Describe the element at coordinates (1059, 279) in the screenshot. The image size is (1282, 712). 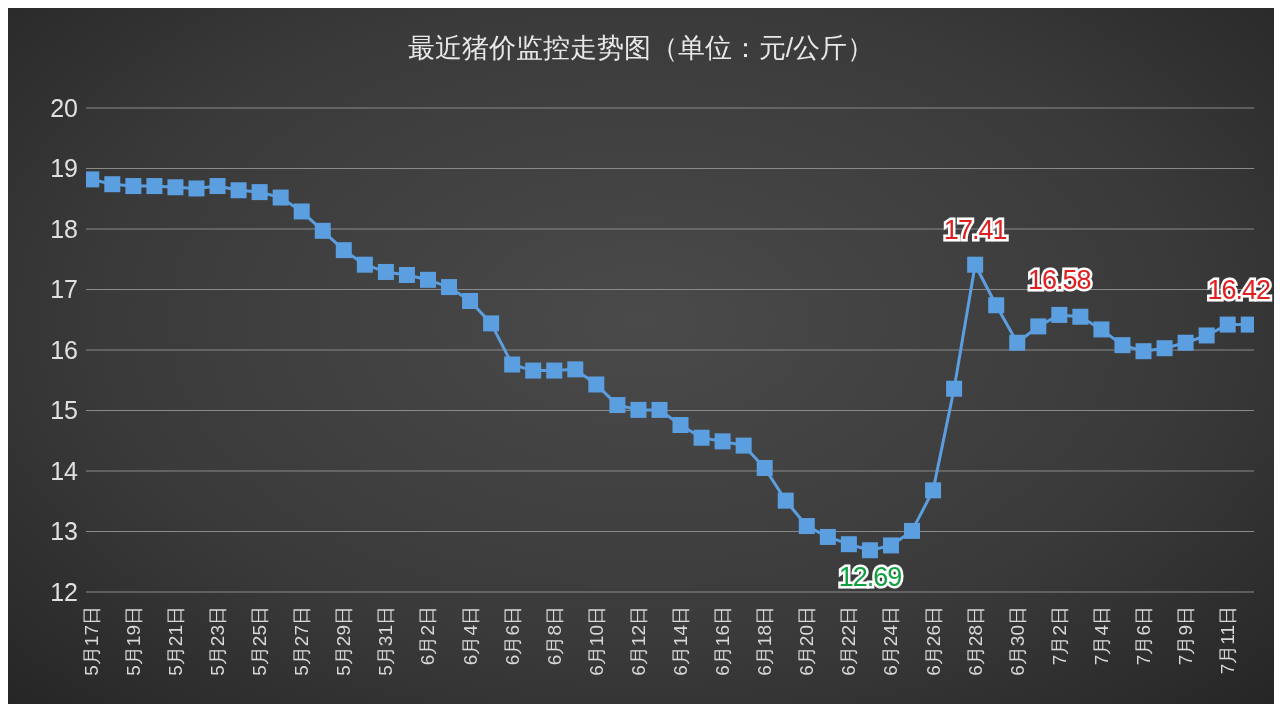
I see `data-label: 16.58` at that location.